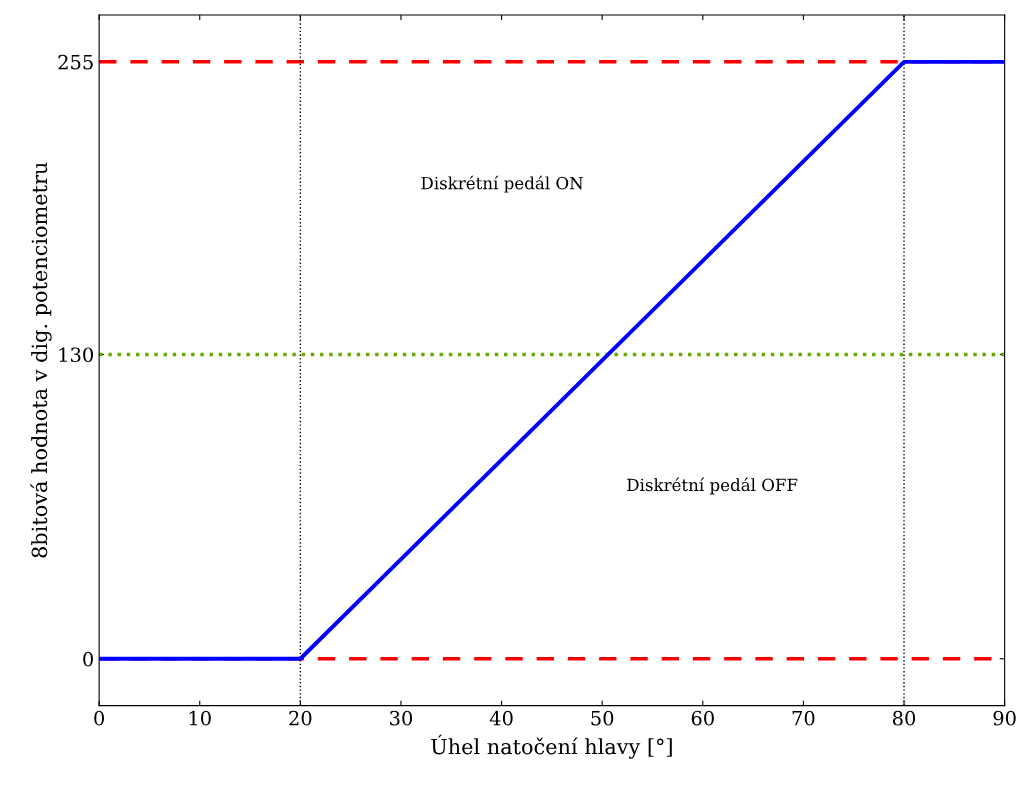 Image resolution: width=1022 pixels, height=791 pixels. What do you see at coordinates (200, 718) in the screenshot?
I see `x-tick-label: 10` at bounding box center [200, 718].